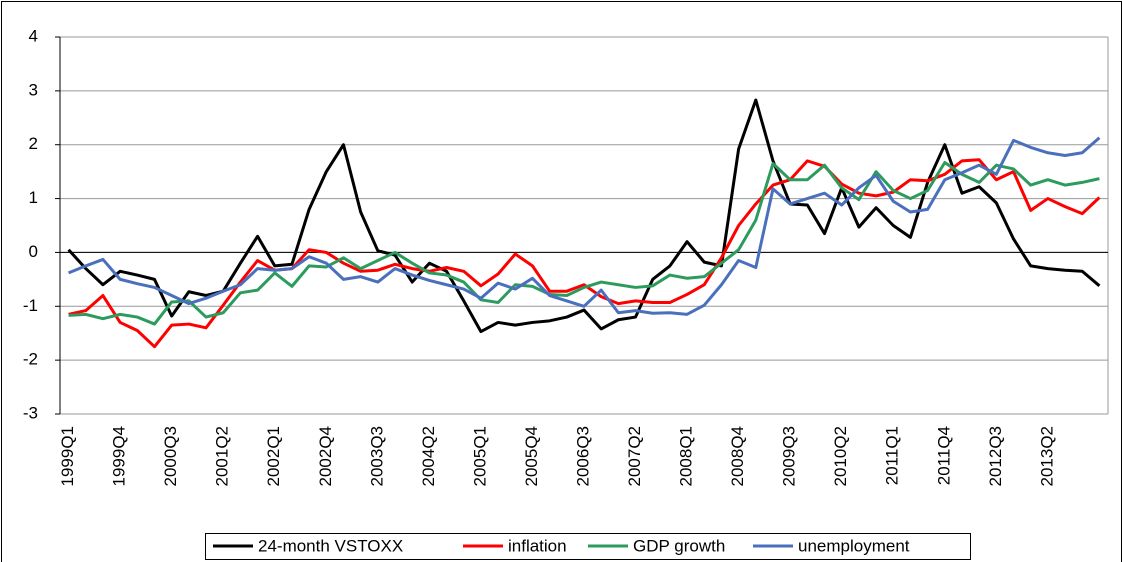 This screenshot has width=1123, height=562. Describe the element at coordinates (376, 456) in the screenshot. I see `x-tick-label: 2003Q3` at that location.